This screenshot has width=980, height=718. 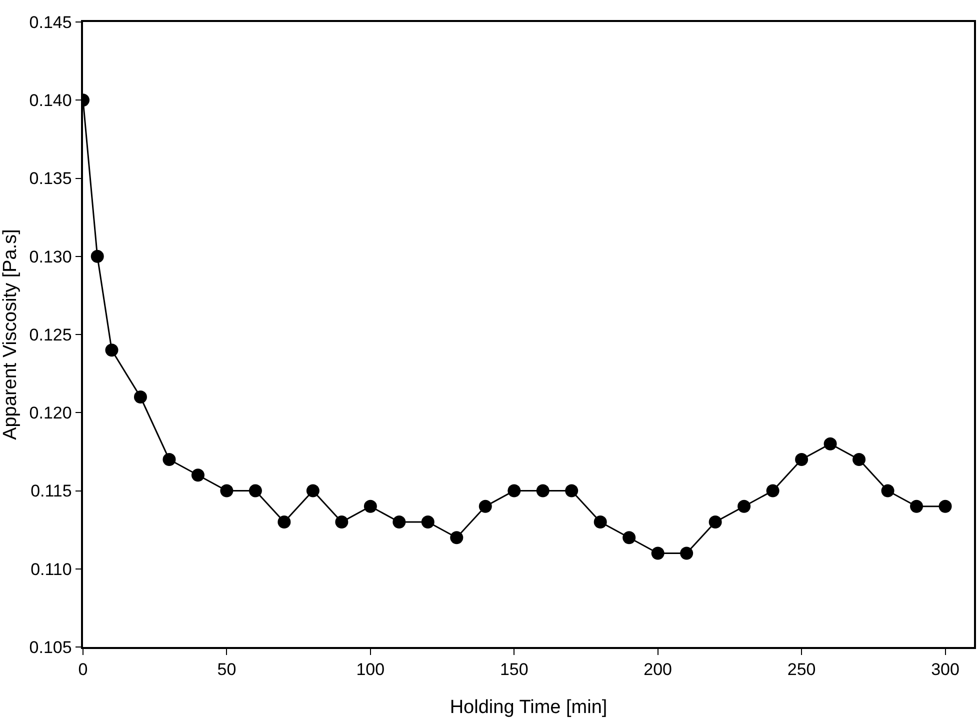 I want to click on x-tick-label: 200, so click(x=658, y=670).